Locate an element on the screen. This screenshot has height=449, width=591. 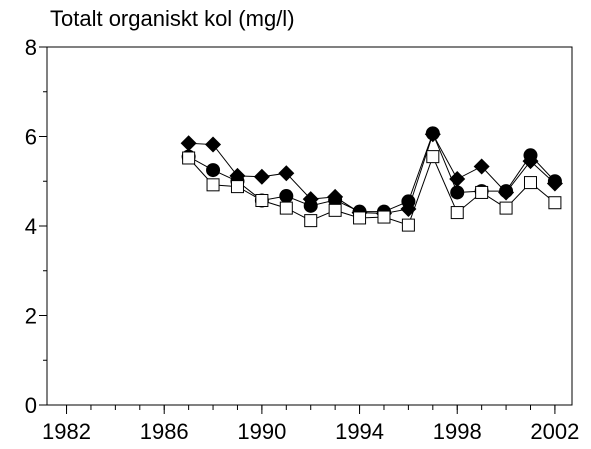
x-tick-label: 1986 is located at coordinates (164, 431).